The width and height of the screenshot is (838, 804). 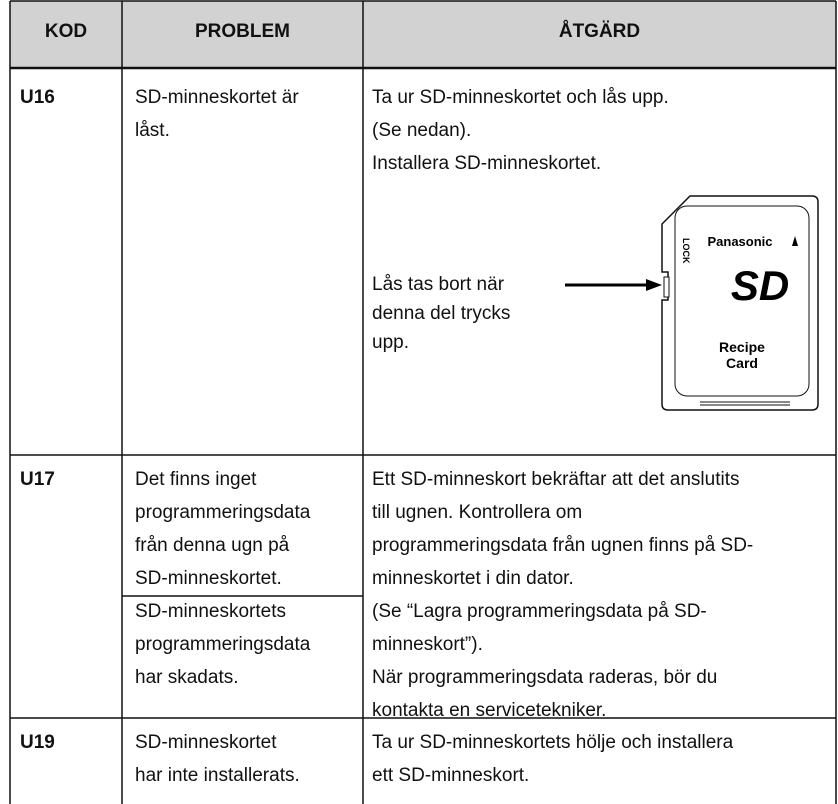 I want to click on action-text: När programmeringsdata raderas, bör du, so click(x=545, y=677).